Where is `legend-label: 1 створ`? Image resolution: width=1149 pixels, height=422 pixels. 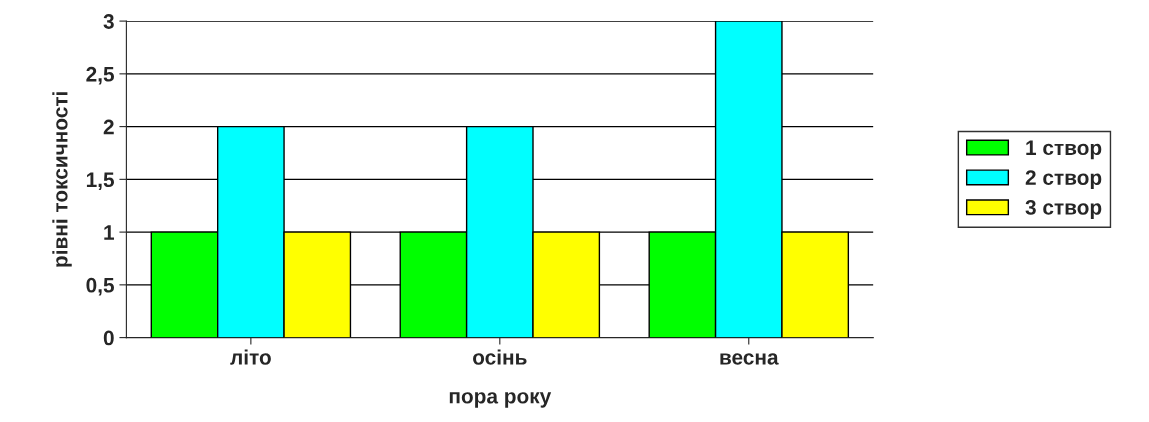 legend-label: 1 створ is located at coordinates (1064, 150).